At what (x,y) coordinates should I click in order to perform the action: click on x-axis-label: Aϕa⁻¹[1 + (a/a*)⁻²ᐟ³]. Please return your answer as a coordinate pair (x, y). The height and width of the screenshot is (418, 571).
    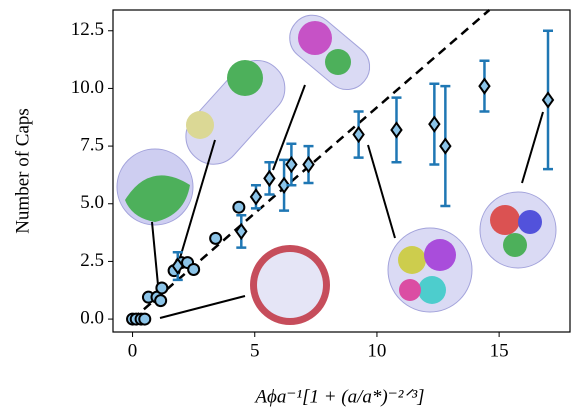
    Looking at the image, I should click on (338, 396).